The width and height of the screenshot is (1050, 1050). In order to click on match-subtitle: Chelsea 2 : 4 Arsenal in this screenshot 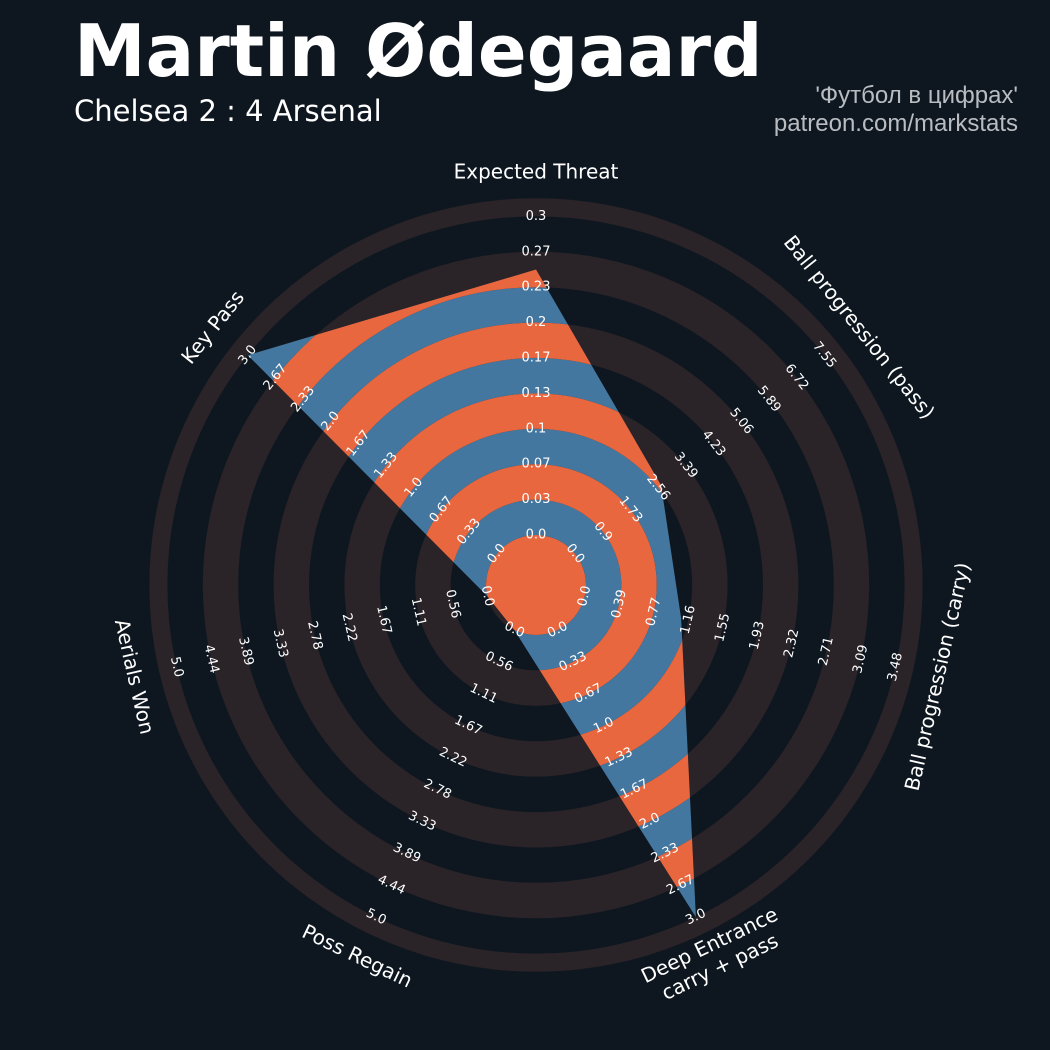, I will do `click(228, 111)`.